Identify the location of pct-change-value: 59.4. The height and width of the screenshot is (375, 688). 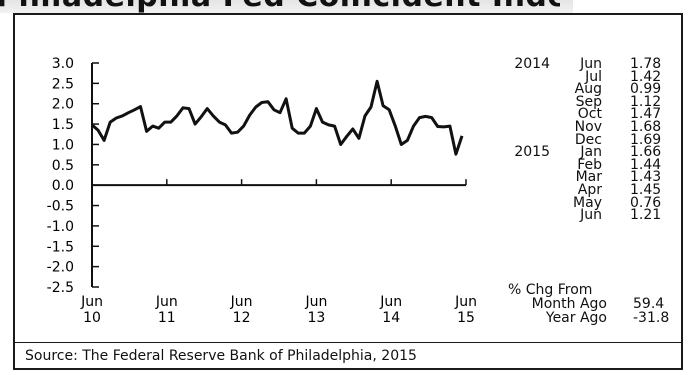
(649, 304).